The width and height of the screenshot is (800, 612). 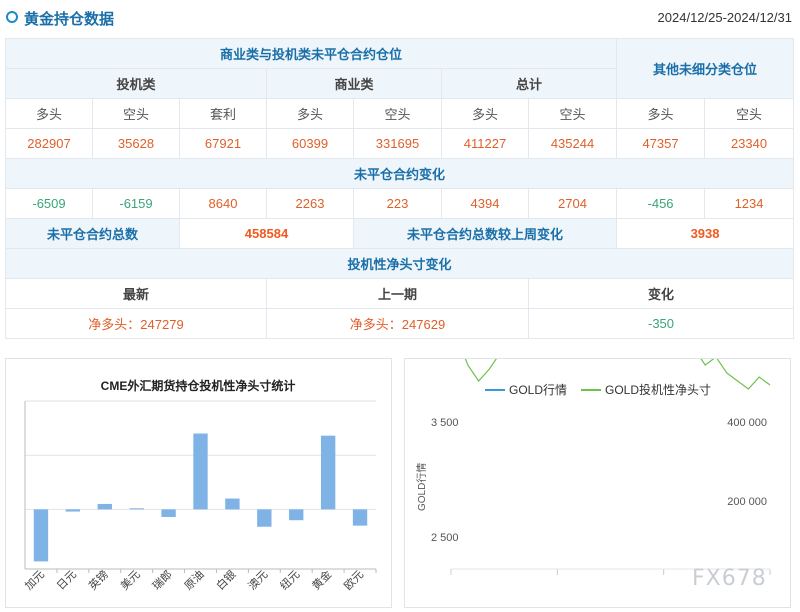 What do you see at coordinates (705, 233) in the screenshot?
I see `oi-change-value: 3938` at bounding box center [705, 233].